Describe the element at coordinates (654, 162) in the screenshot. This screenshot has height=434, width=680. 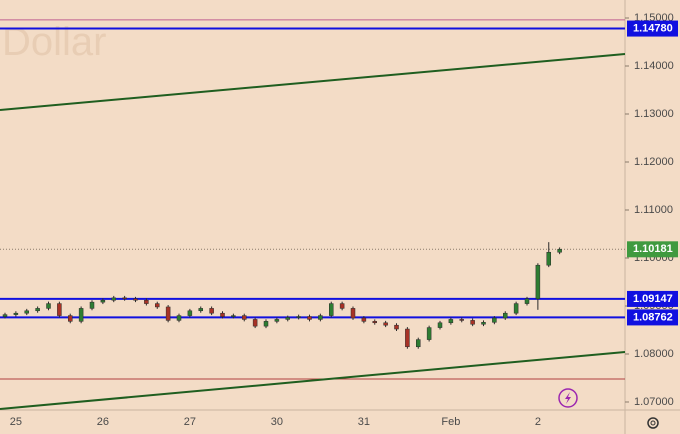
I see `y-tick-label: 1.12000` at that location.